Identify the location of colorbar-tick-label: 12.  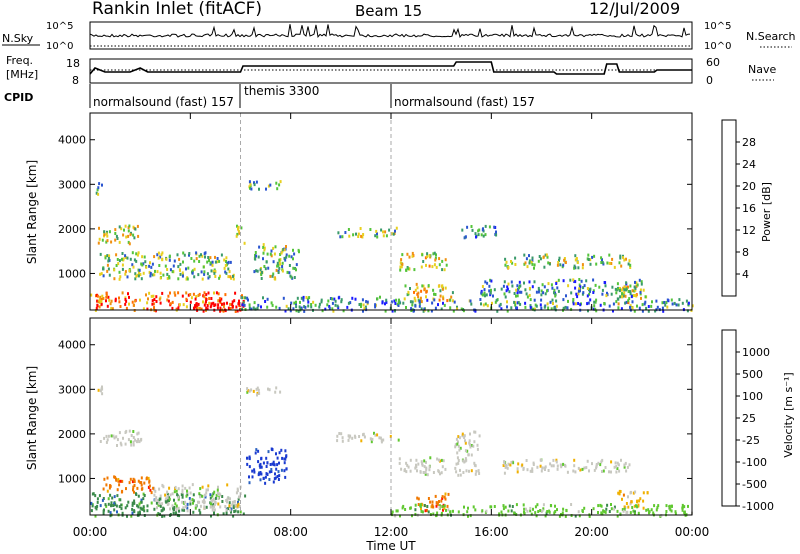
(749, 230).